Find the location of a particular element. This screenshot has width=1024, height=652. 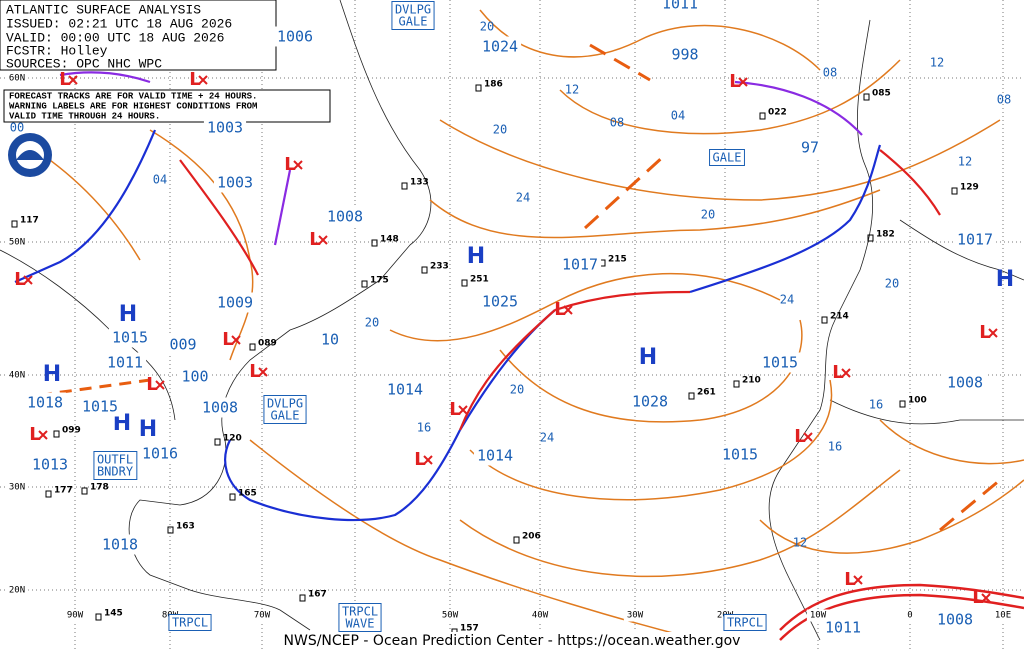

header-sources: SOURCES: OPC NHC WPC is located at coordinates (84, 63).